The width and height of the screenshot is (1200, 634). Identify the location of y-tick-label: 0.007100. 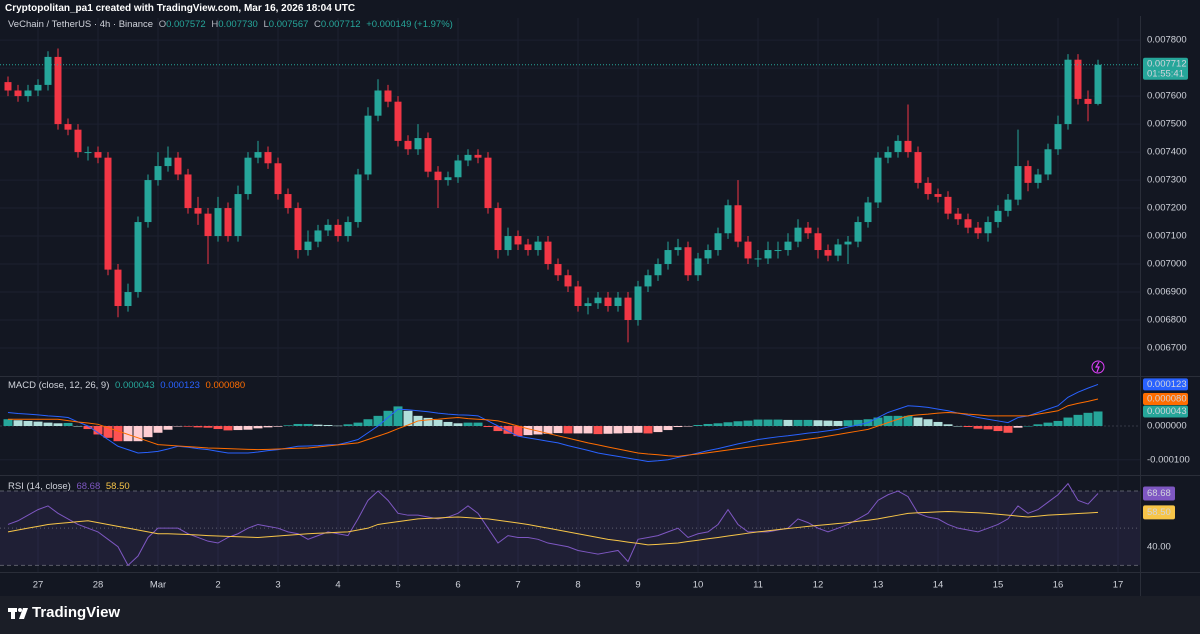
(1167, 236).